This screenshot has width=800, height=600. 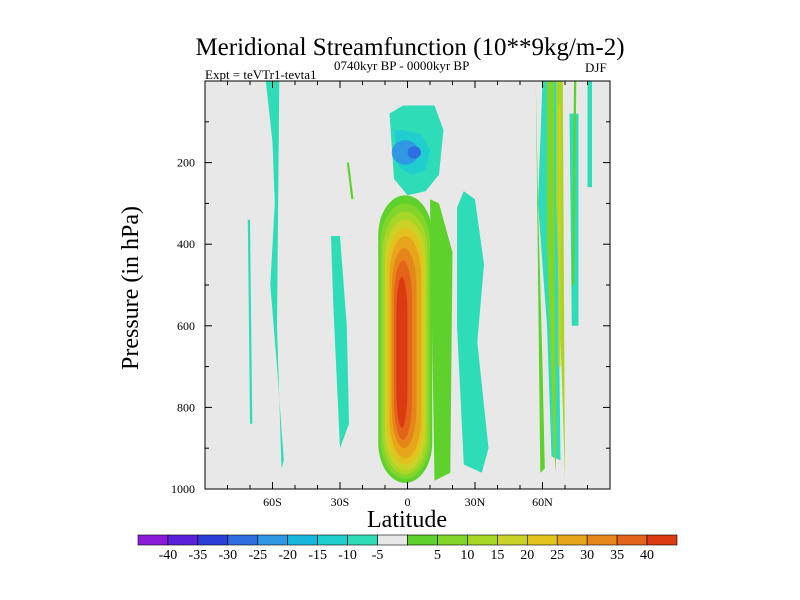 What do you see at coordinates (405, 152) in the screenshot?
I see `upper-cell-core` at bounding box center [405, 152].